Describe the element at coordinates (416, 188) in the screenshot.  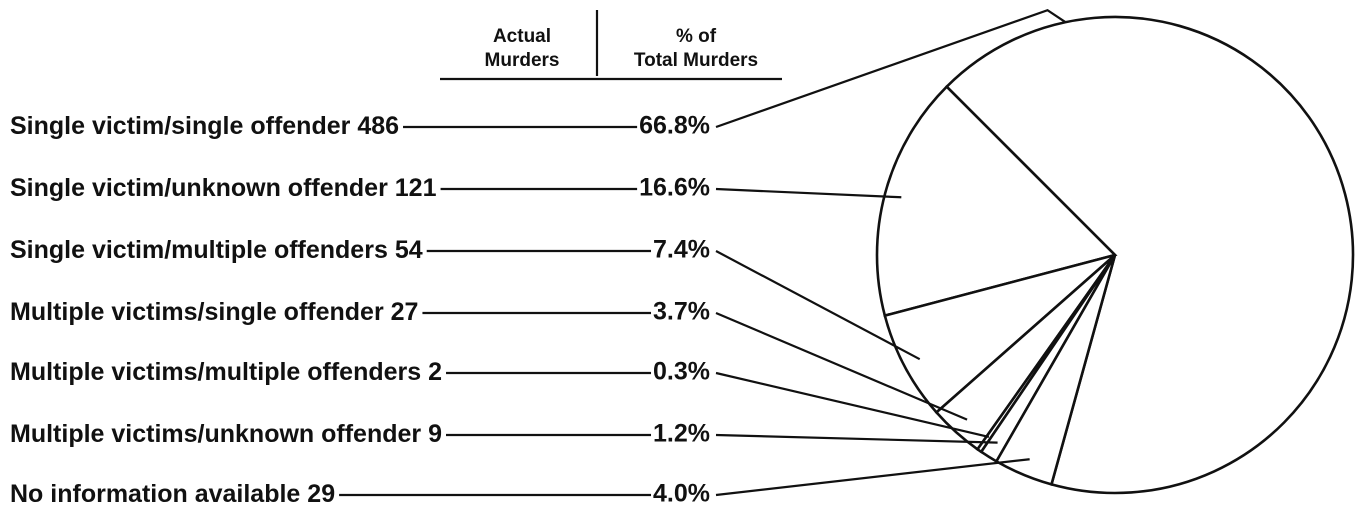
I see `count-label: 121` at that location.